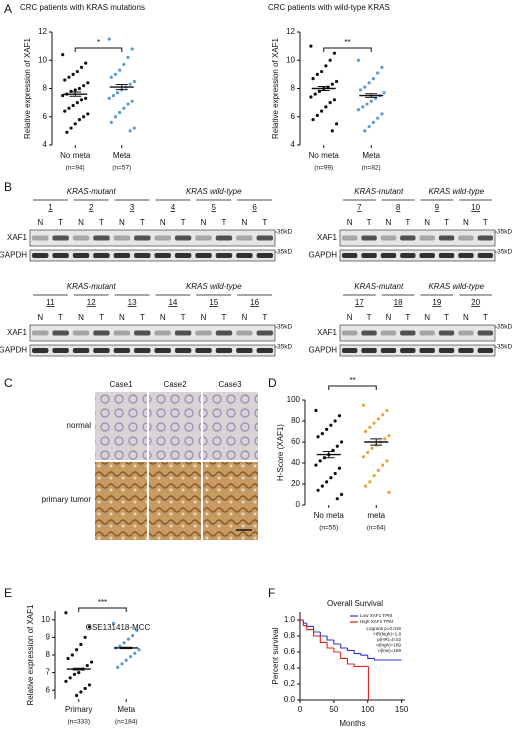 This screenshot has height=731, width=520. What do you see at coordinates (371, 155) in the screenshot?
I see `x-tick-label: Meta` at bounding box center [371, 155].